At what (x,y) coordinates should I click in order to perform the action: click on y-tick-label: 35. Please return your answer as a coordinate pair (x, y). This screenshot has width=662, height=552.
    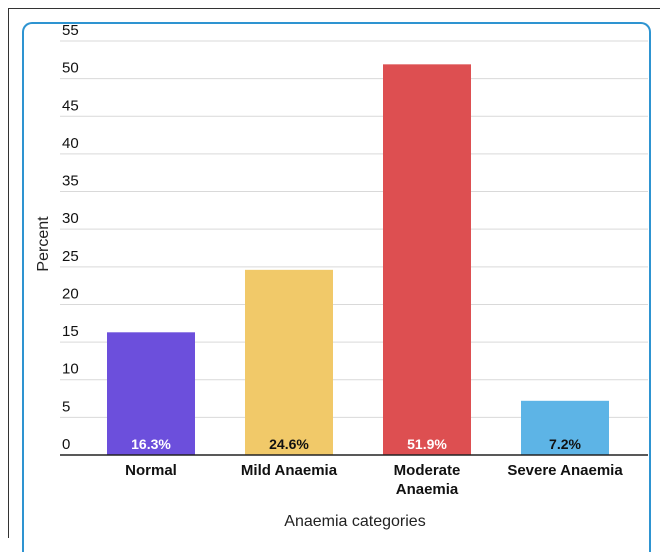
    Looking at the image, I should click on (70, 181).